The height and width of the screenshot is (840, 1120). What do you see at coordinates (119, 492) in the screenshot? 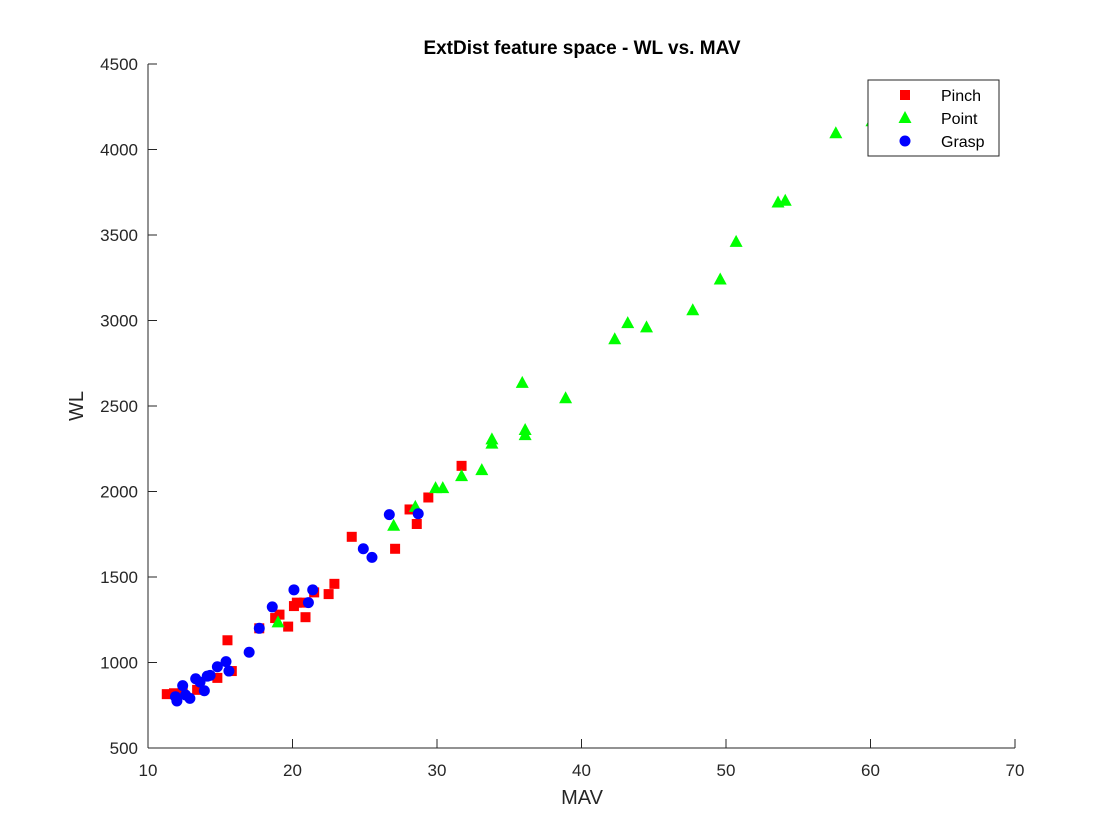
I see `y-tick-label: 2000` at bounding box center [119, 492].